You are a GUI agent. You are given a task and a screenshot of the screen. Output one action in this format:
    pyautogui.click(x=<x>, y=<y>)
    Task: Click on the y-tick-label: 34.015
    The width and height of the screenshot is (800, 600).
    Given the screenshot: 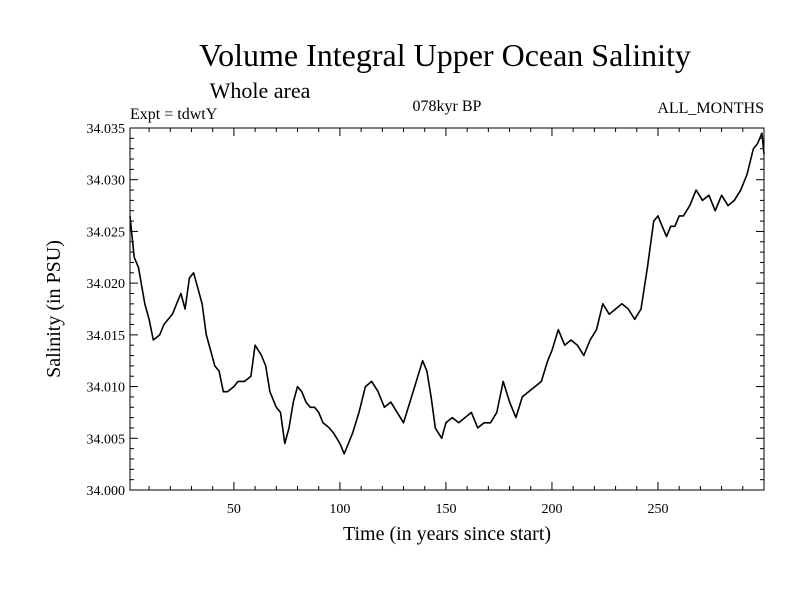 What is the action you would take?
    pyautogui.click(x=106, y=336)
    